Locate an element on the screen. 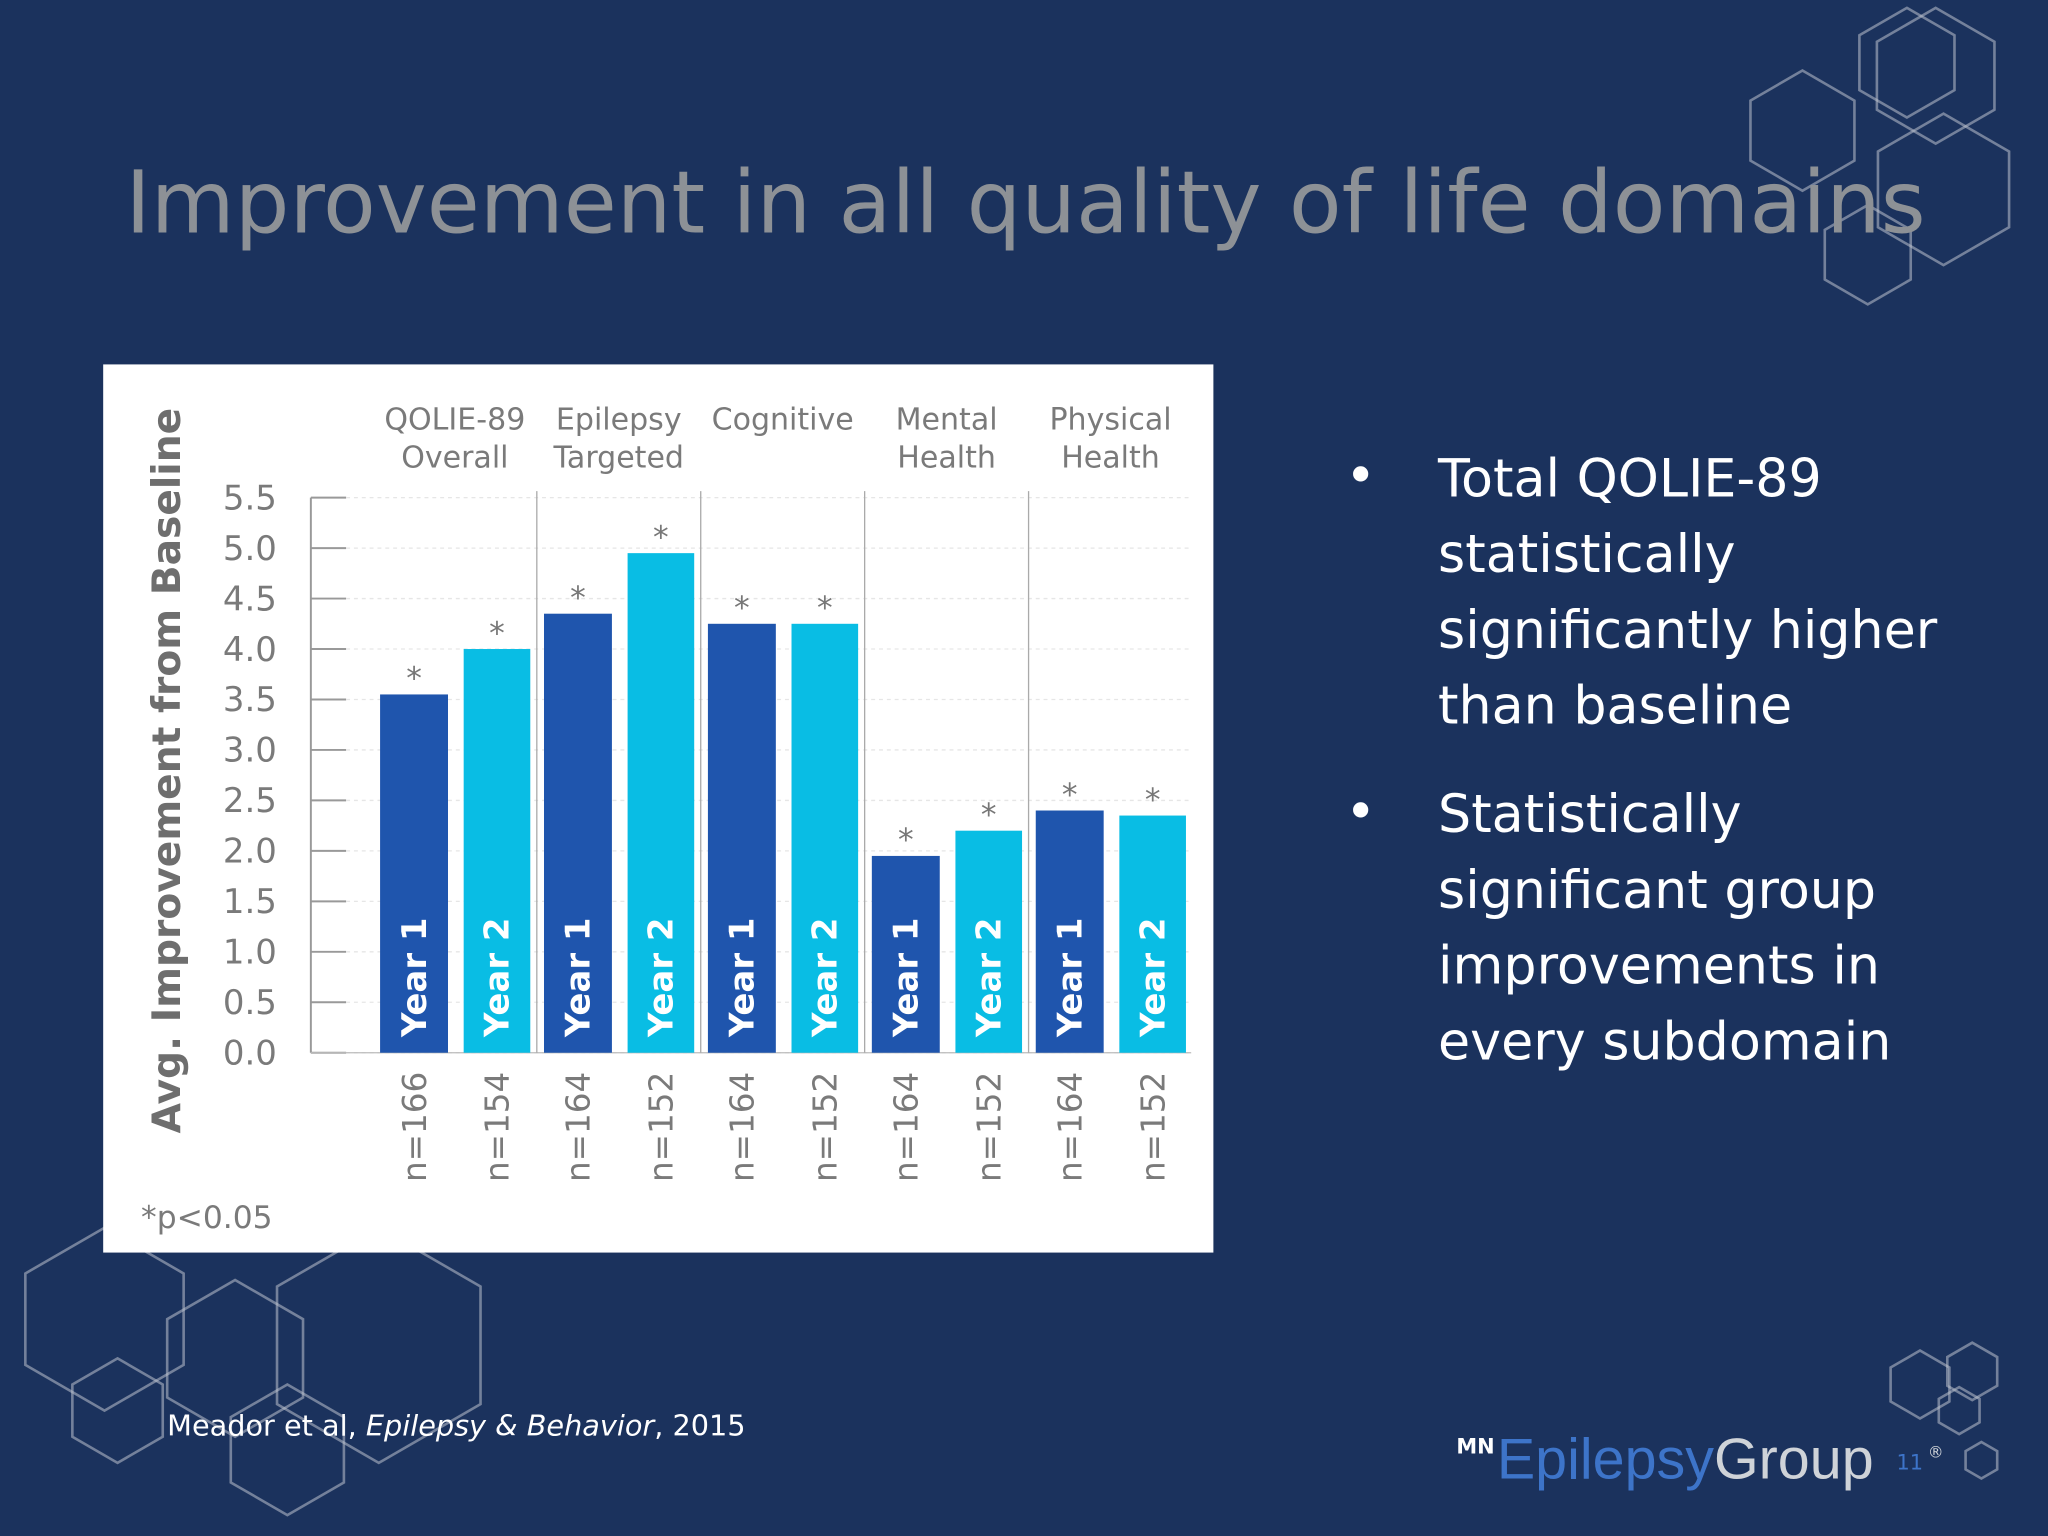  y-tick-label: 4.0 is located at coordinates (250, 650).